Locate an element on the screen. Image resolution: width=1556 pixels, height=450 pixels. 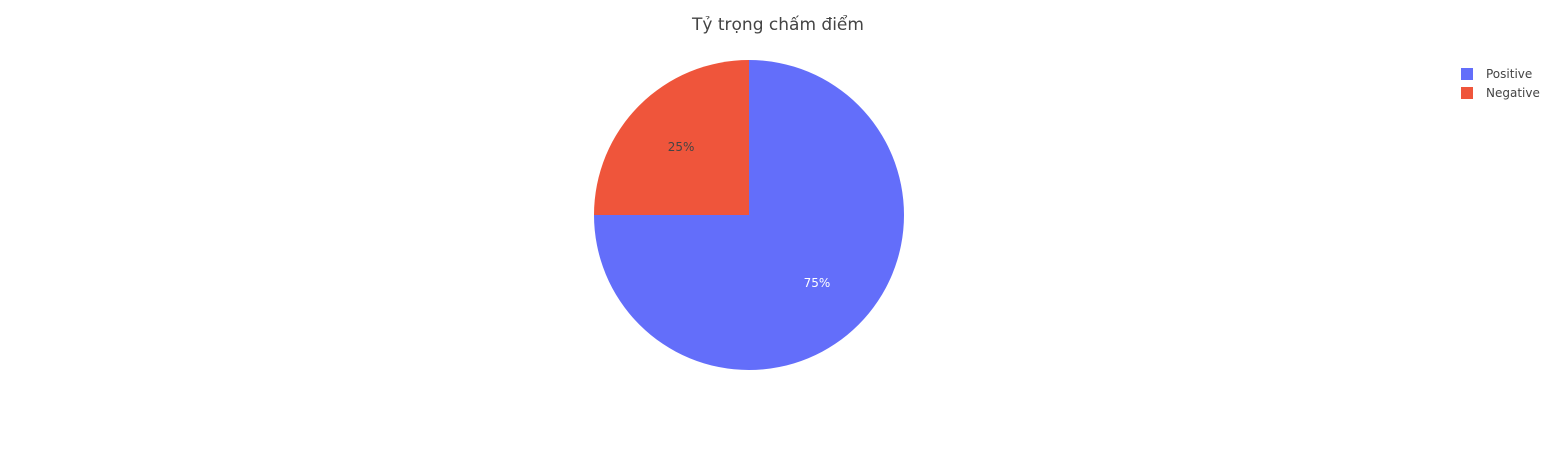
legend-item-negative: Negative is located at coordinates (1500, 93).